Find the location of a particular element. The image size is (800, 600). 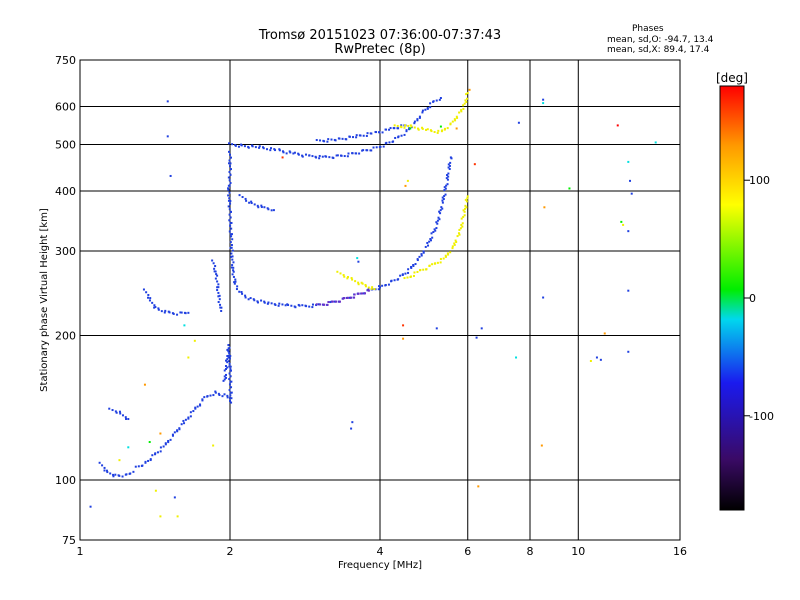

colorbar-ticks: 100 0 -100 is located at coordinates (759, 298).